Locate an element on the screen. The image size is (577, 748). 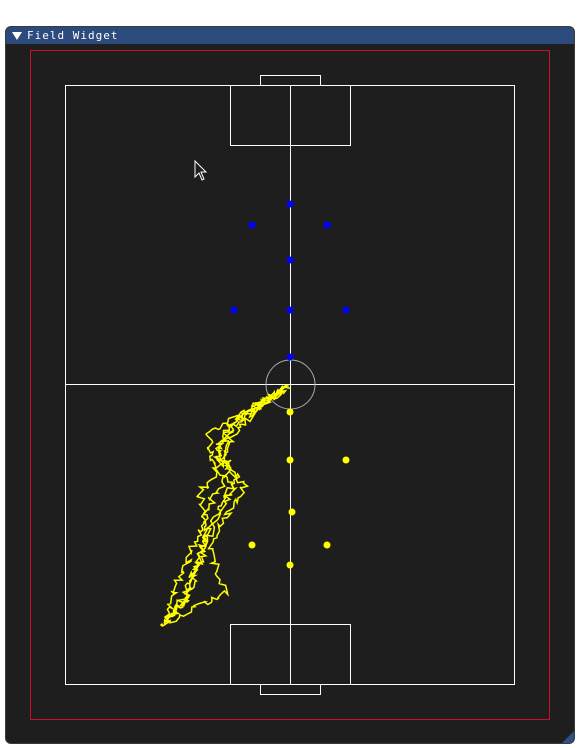
blue-team is located at coordinates (290, 280).